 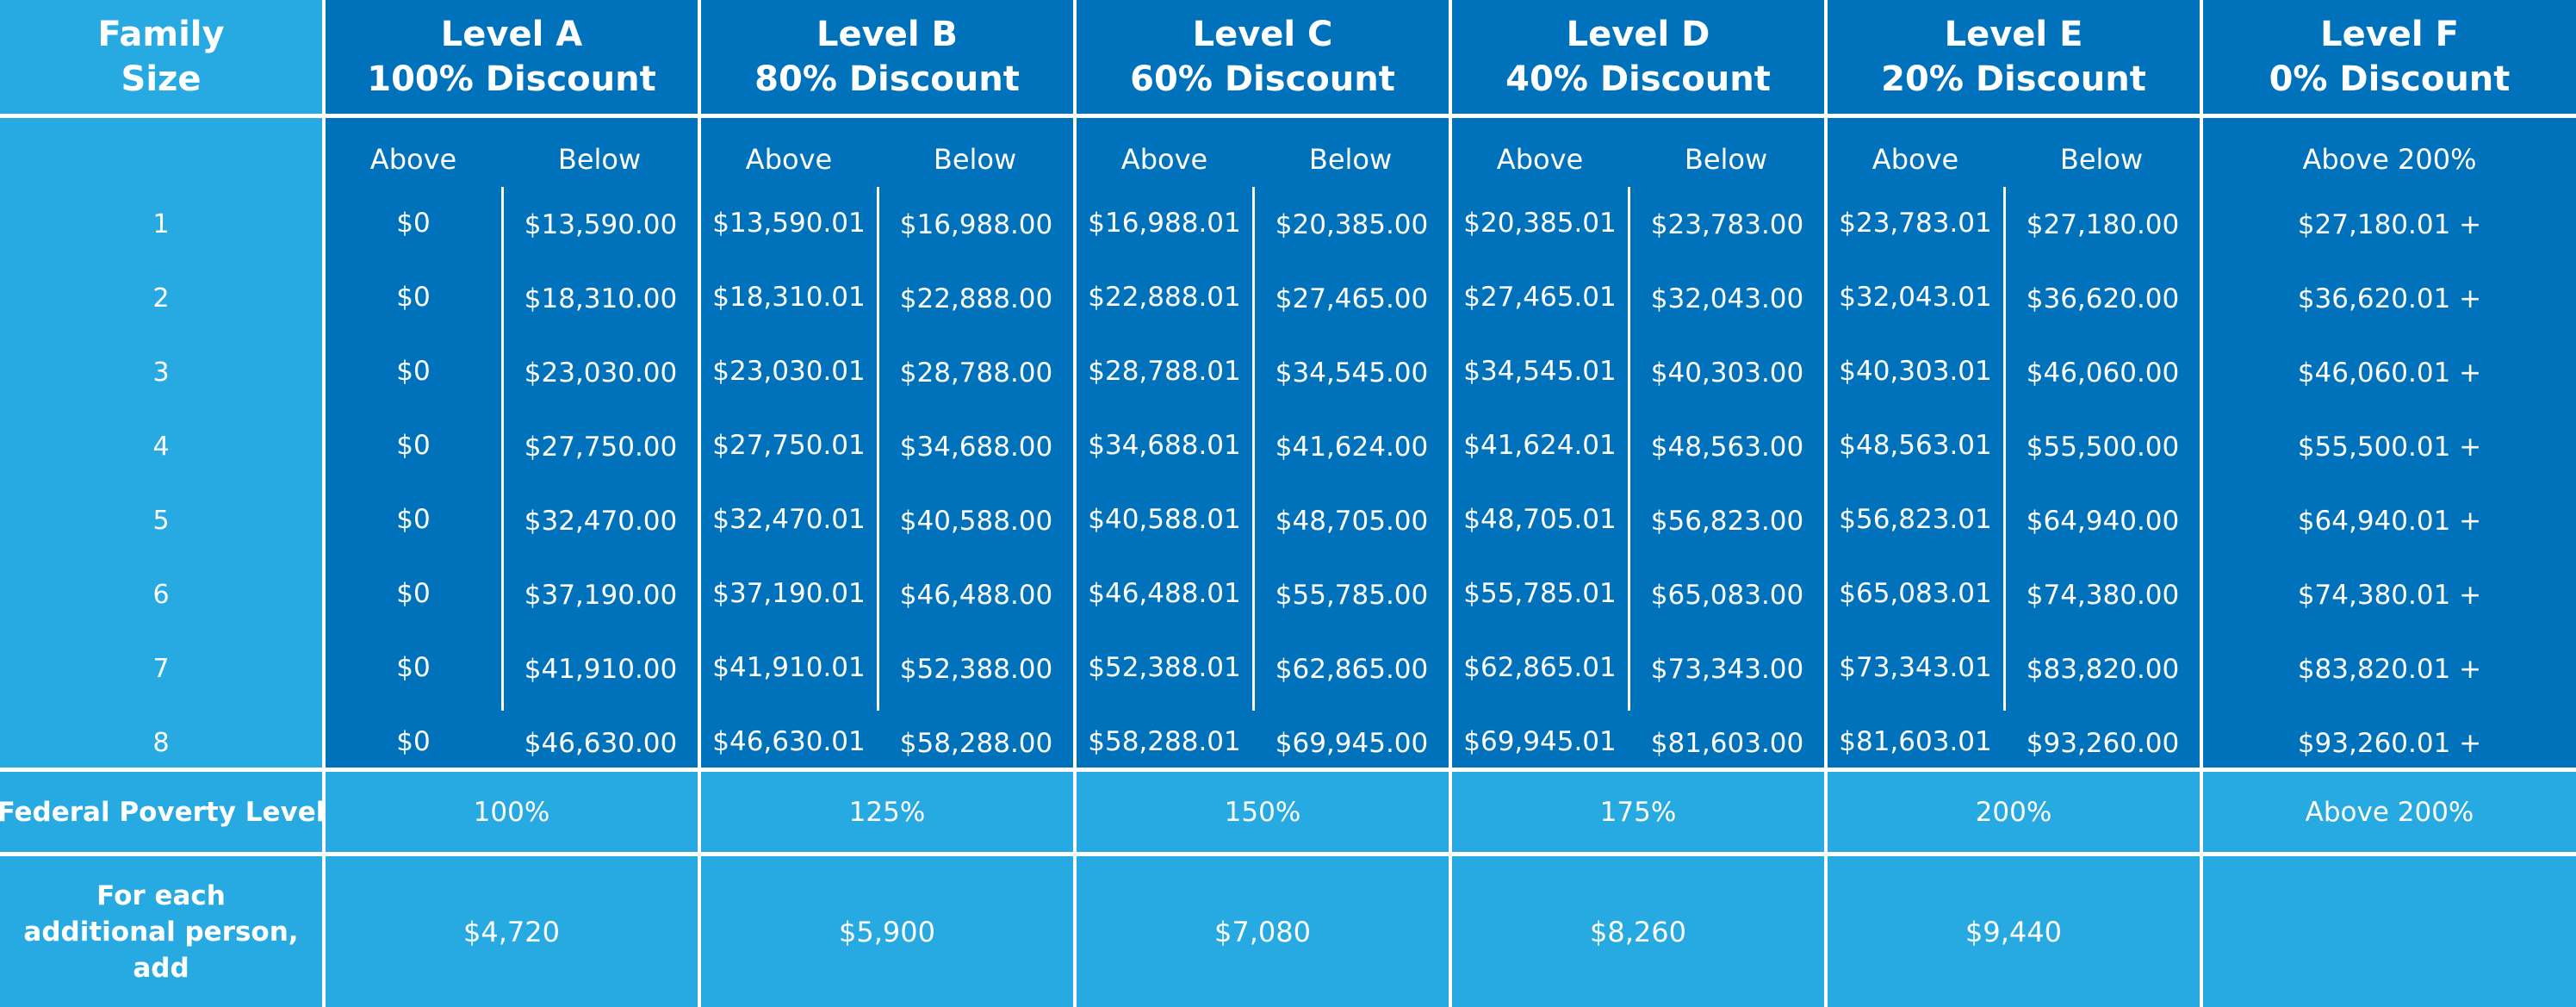 I want to click on fpl-level-b: 125%, so click(x=887, y=812).